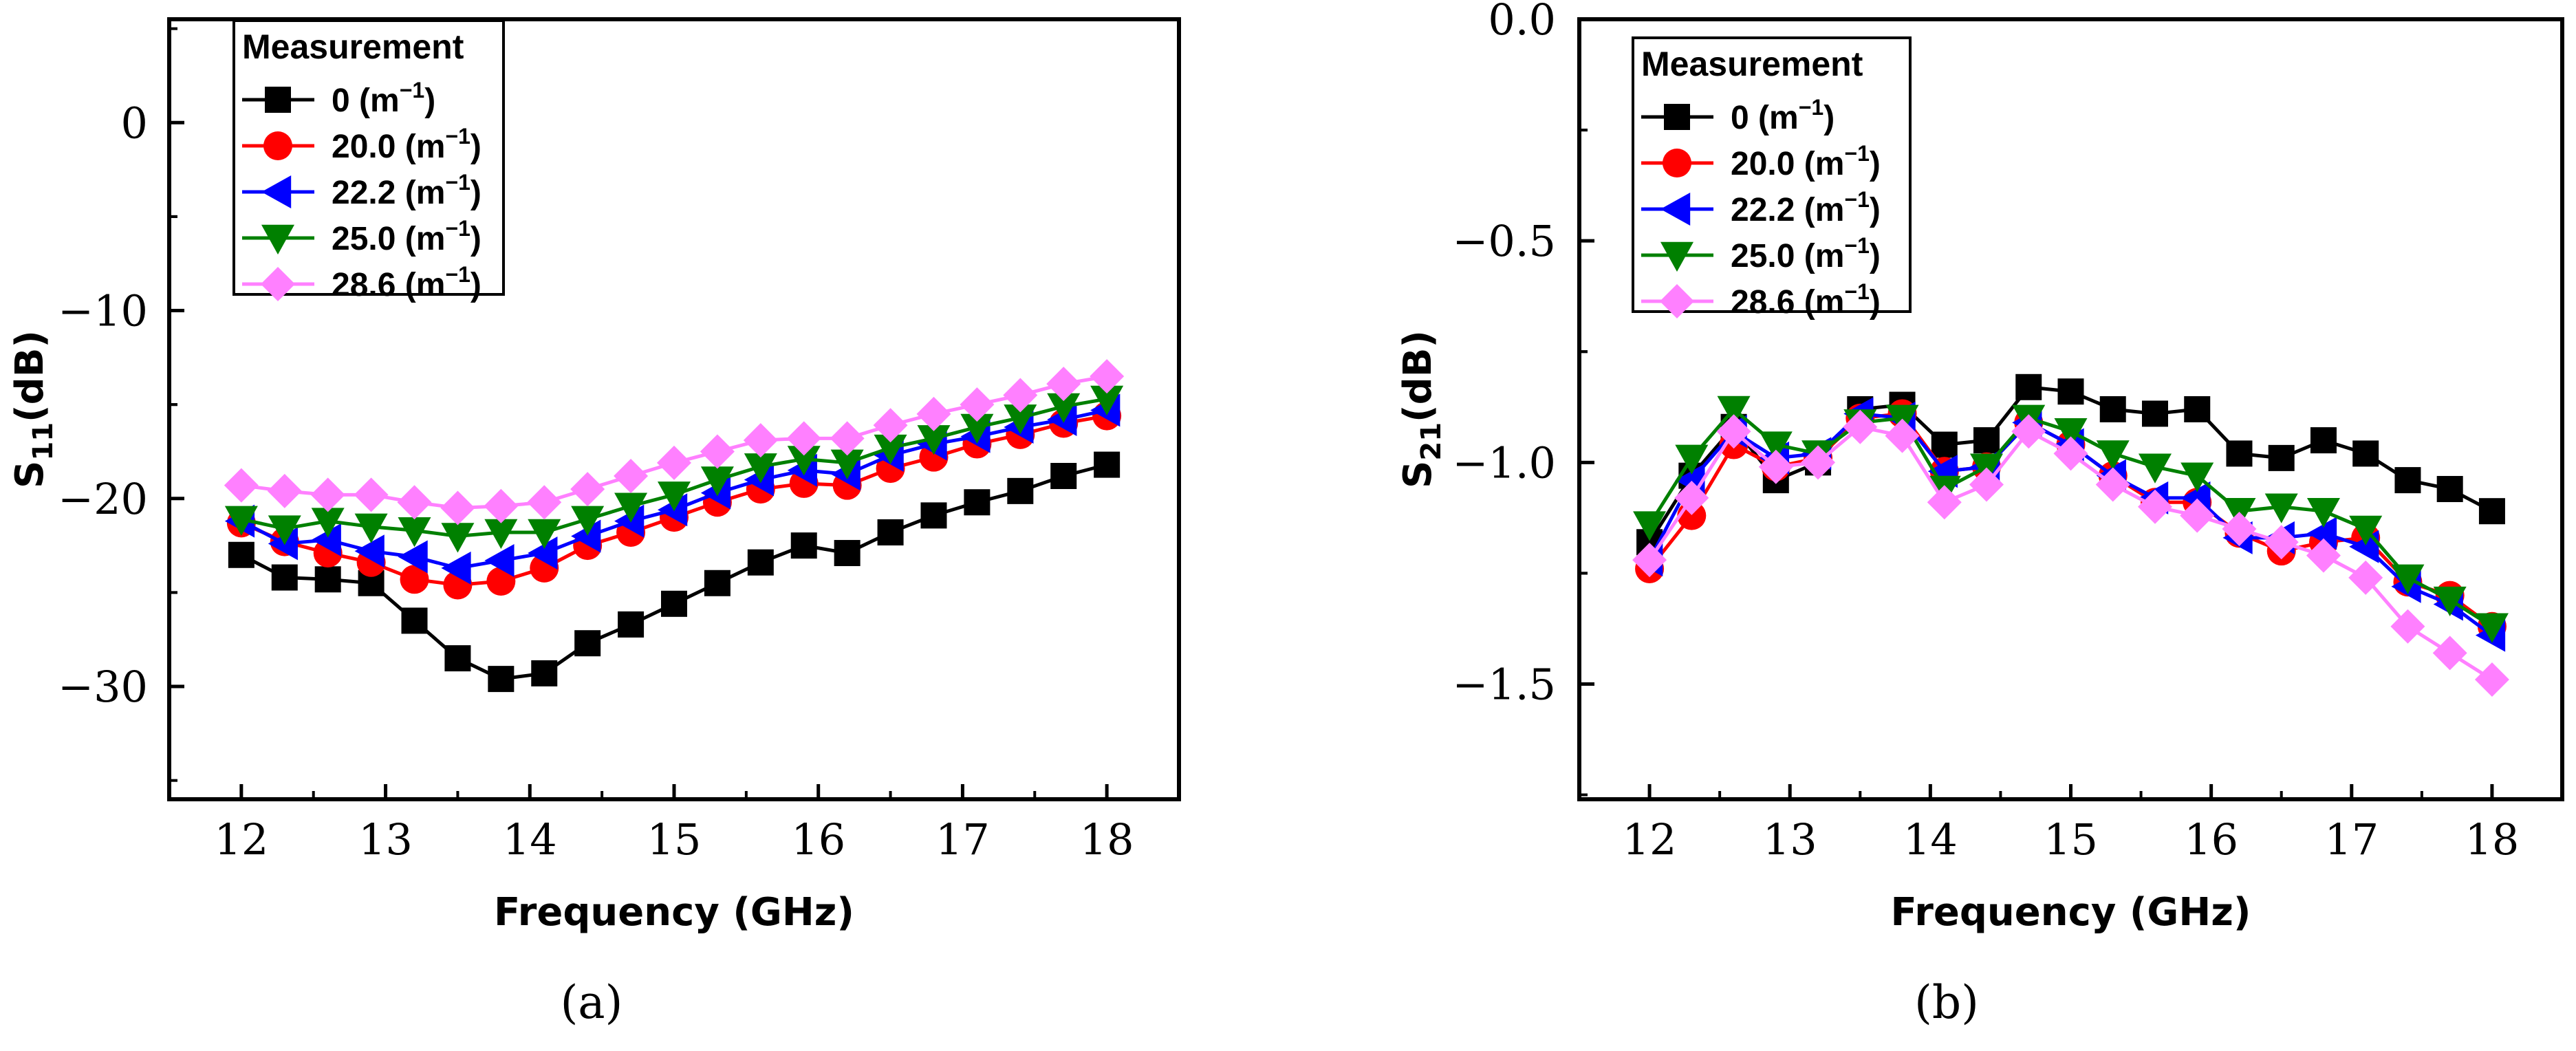  I want to click on legend-title: Measurement, so click(1752, 64).